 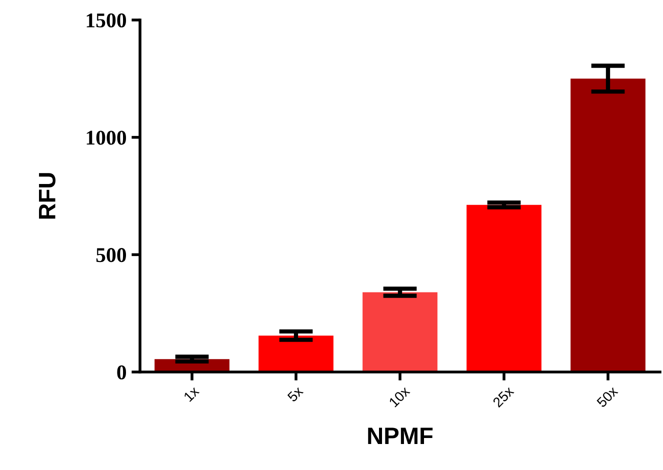 What do you see at coordinates (399, 397) in the screenshot?
I see `x-tick-label: 10x` at bounding box center [399, 397].